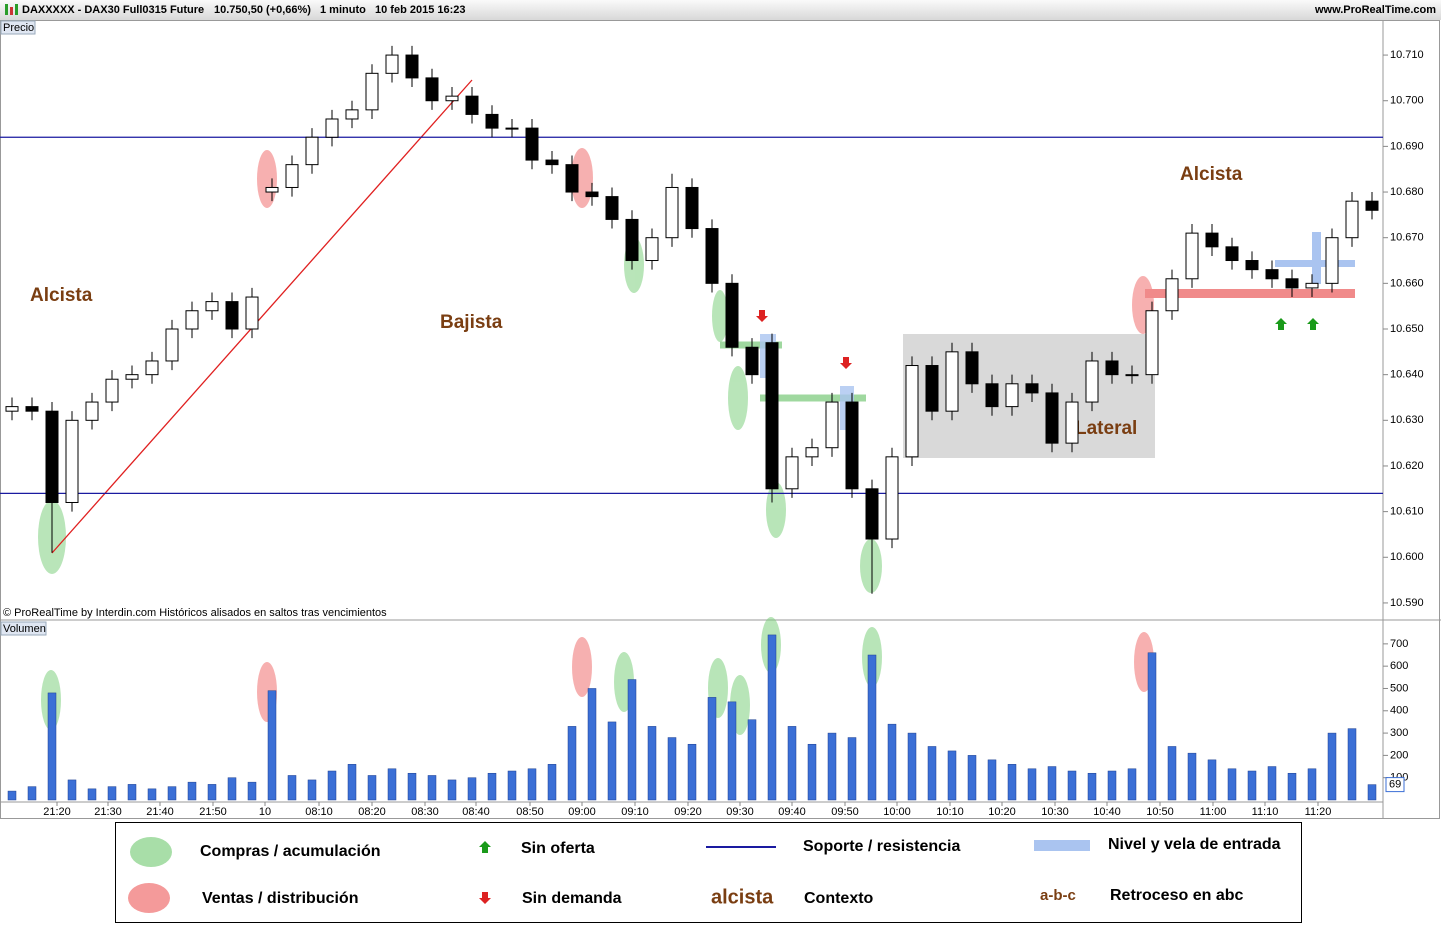 This screenshot has height=931, width=1441. I want to click on last-value-label: 69, so click(1395, 785).